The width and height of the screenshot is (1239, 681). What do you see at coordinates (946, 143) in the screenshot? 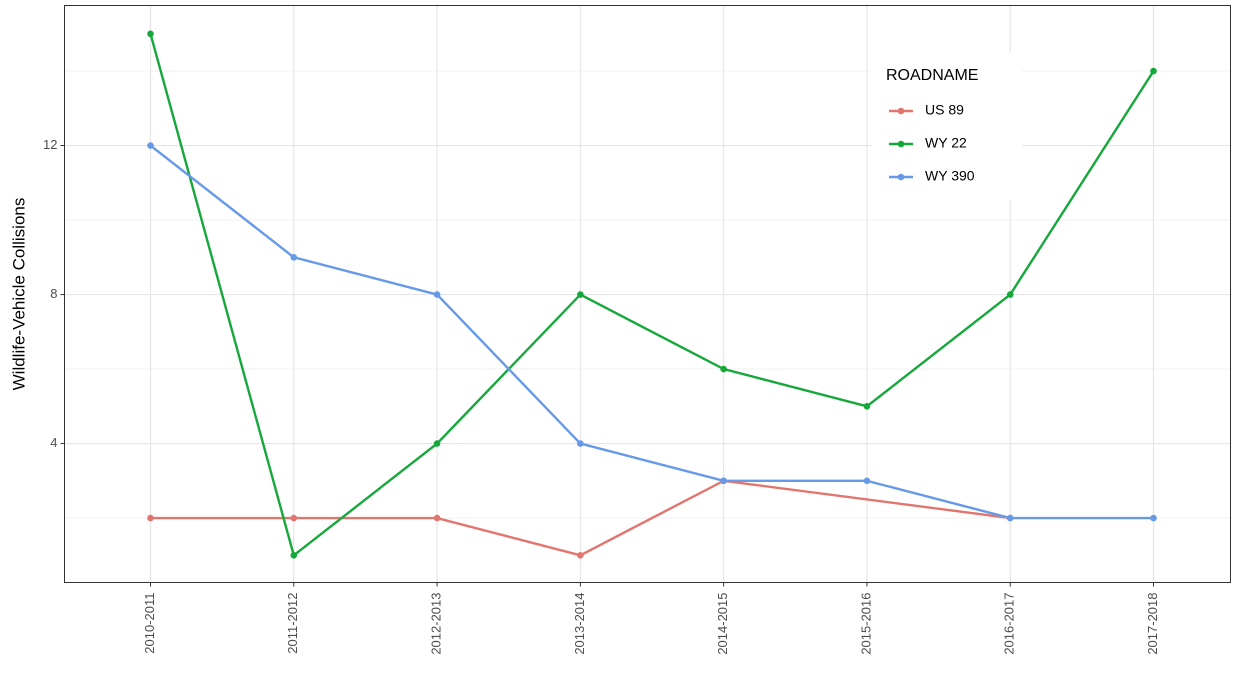
I see `legend-label: WY 22` at bounding box center [946, 143].